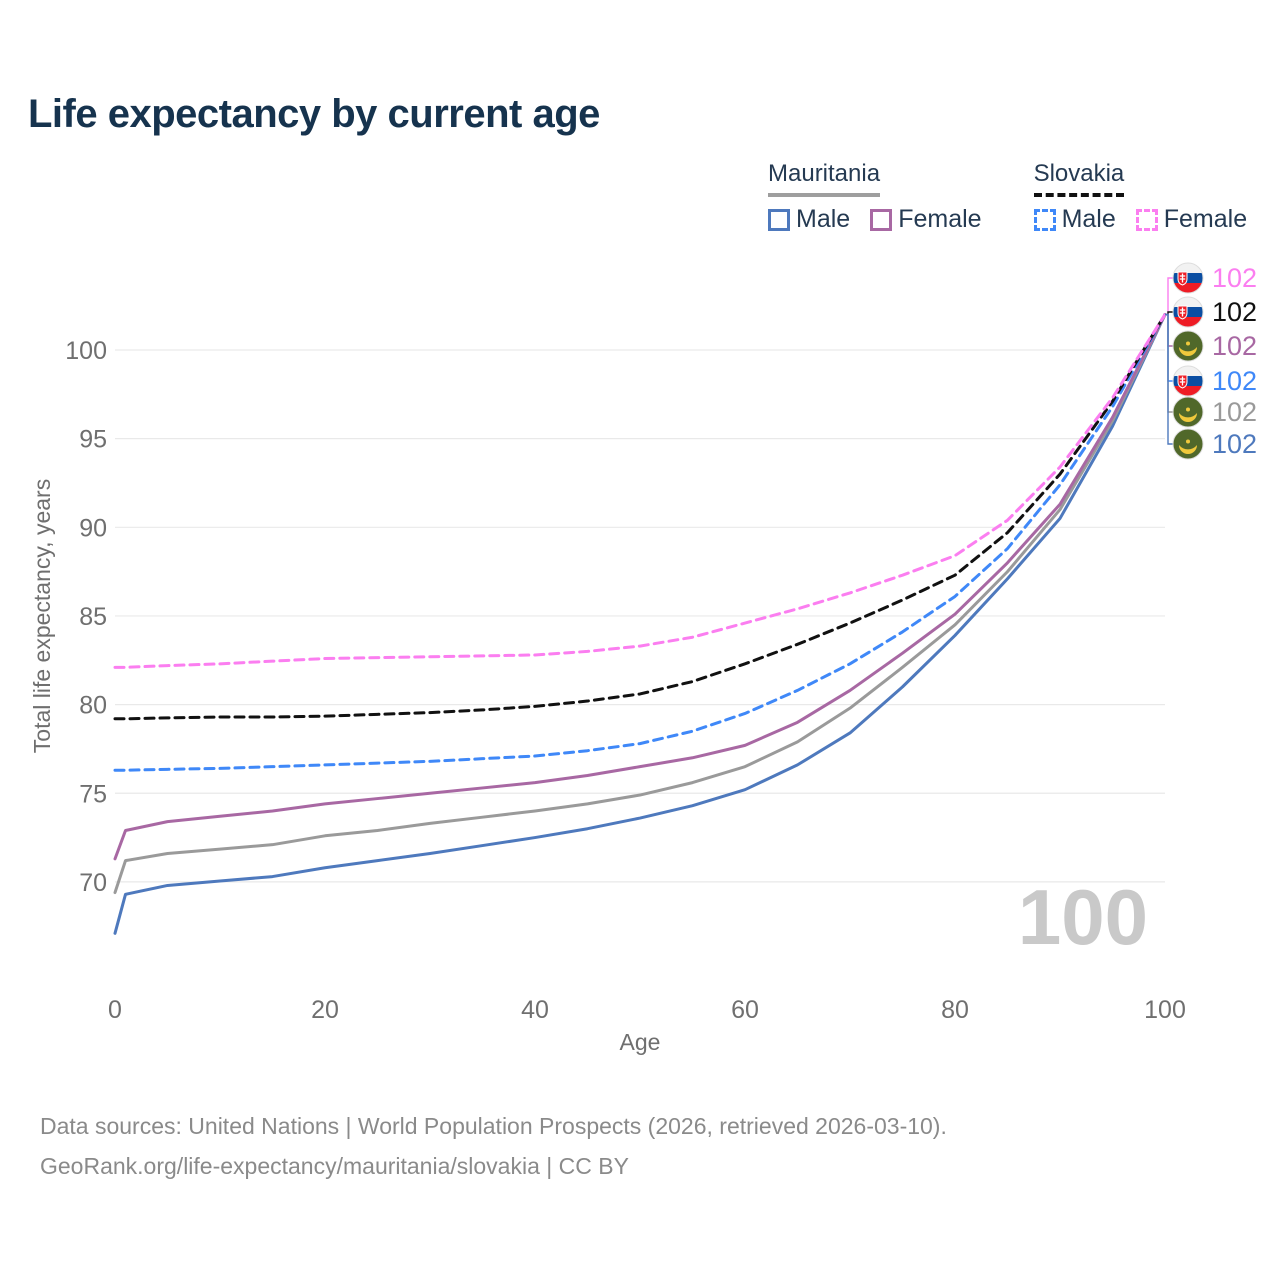  What do you see at coordinates (1234, 444) in the screenshot?
I see `end-label-value-mauritania-male: 102` at bounding box center [1234, 444].